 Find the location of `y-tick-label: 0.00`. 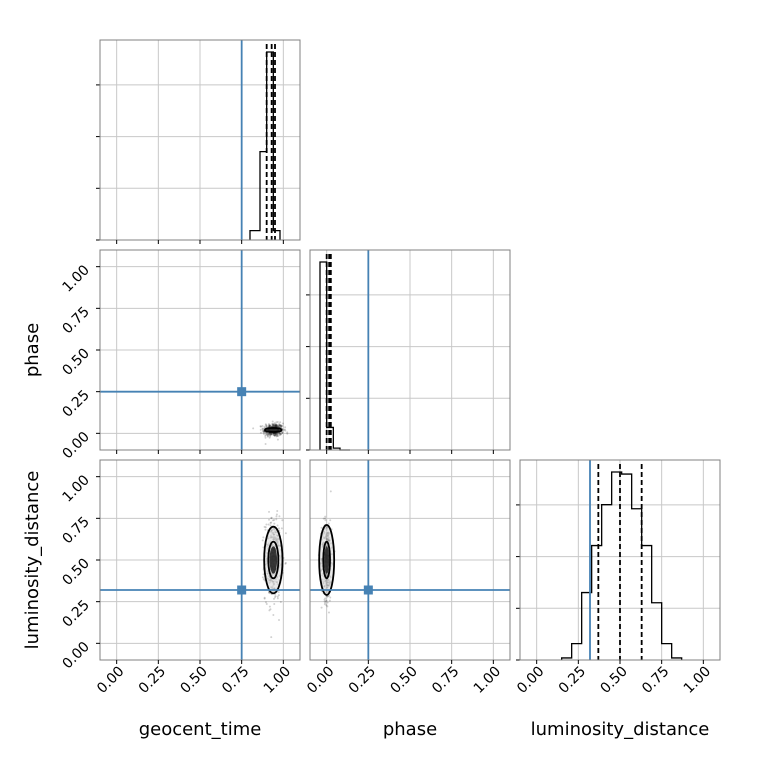

y-tick-label: 0.00 is located at coordinates (75, 445).